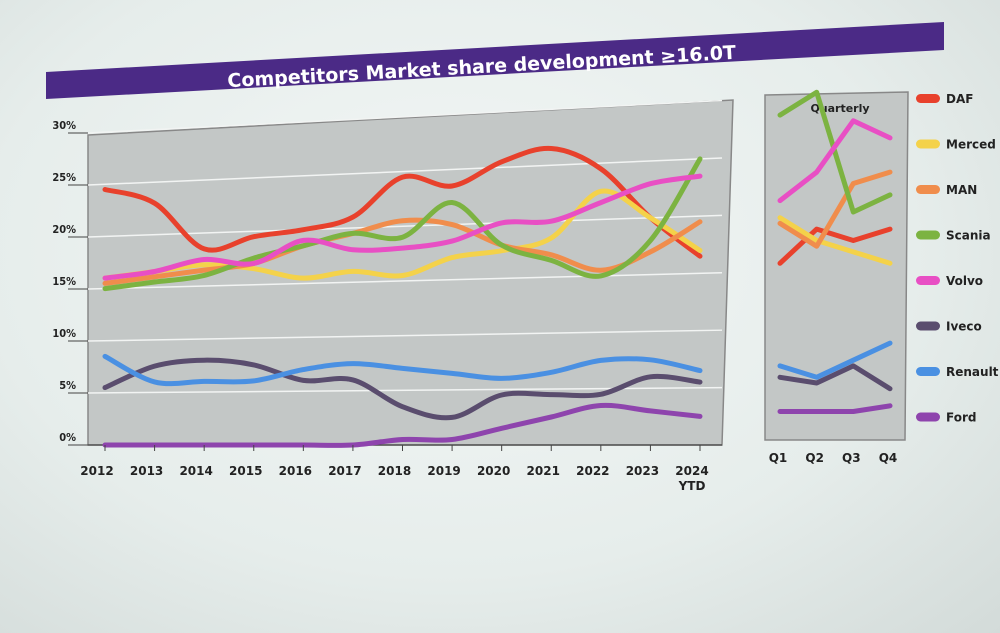  I want to click on x-tick-label: 2023, so click(642, 471).